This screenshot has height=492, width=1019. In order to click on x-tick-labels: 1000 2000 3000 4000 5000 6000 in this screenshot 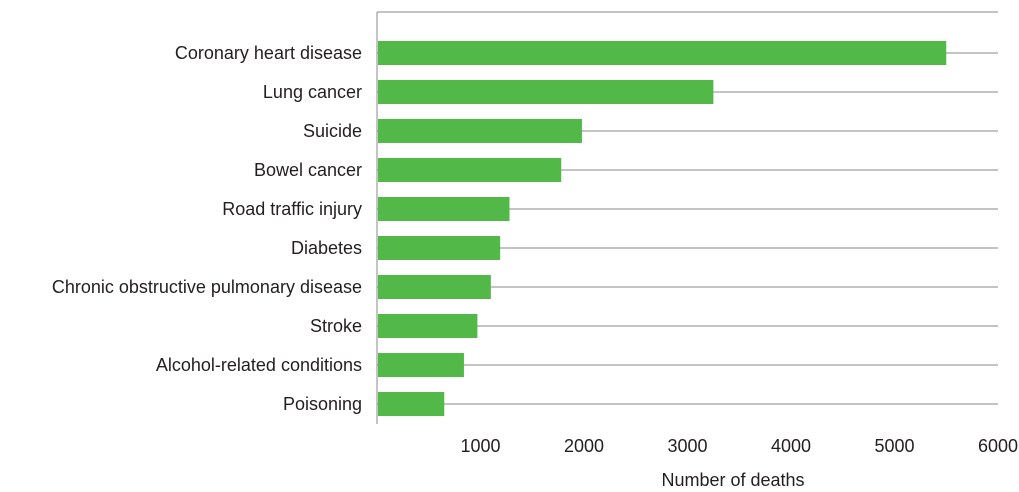, I will do `click(739, 446)`.